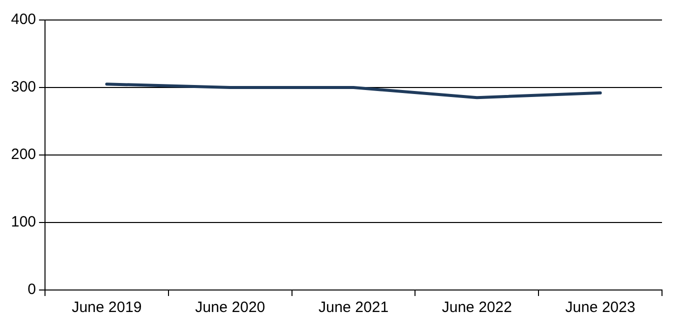 This screenshot has width=677, height=333. I want to click on x-tick-label: June 2022, so click(477, 307).